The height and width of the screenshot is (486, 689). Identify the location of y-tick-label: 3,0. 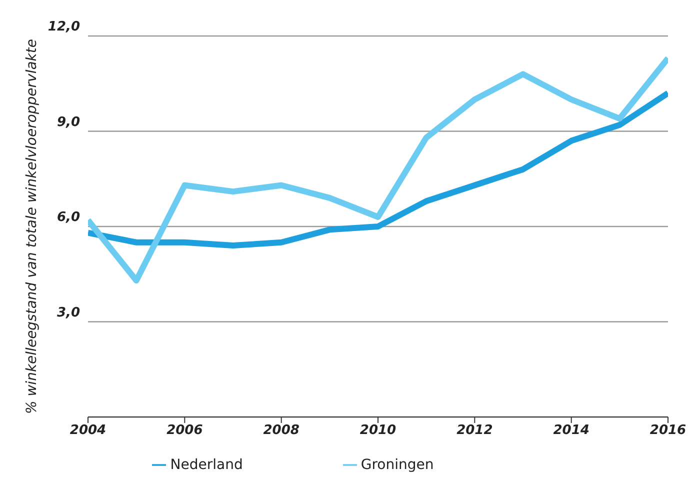
(68, 312).